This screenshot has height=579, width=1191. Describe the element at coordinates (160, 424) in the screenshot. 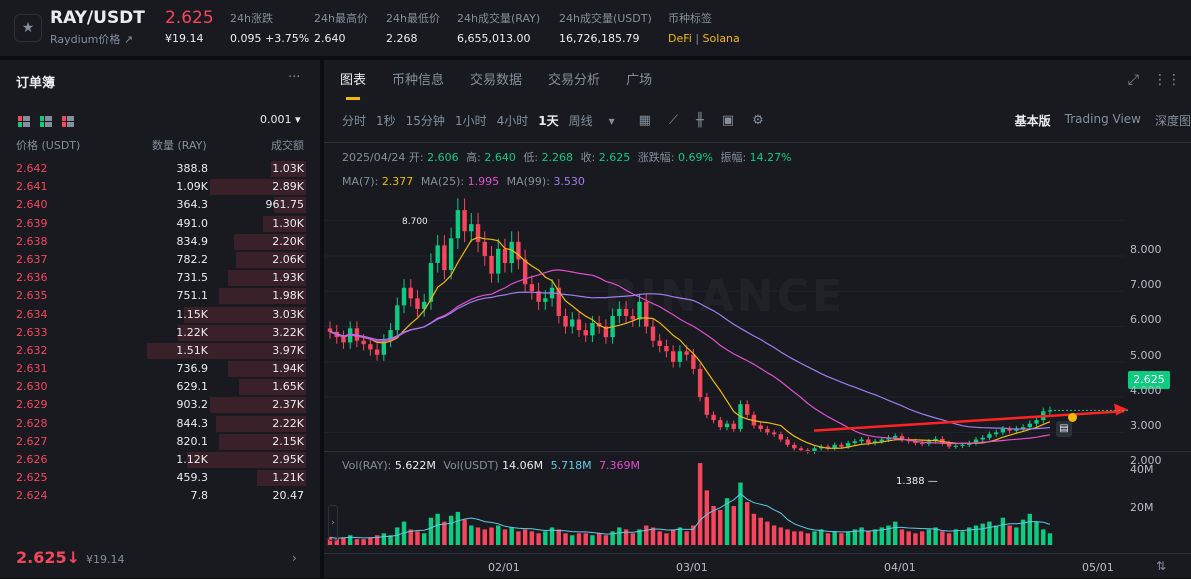

I see `ask-row: 2.628 844.3 2.22K` at that location.